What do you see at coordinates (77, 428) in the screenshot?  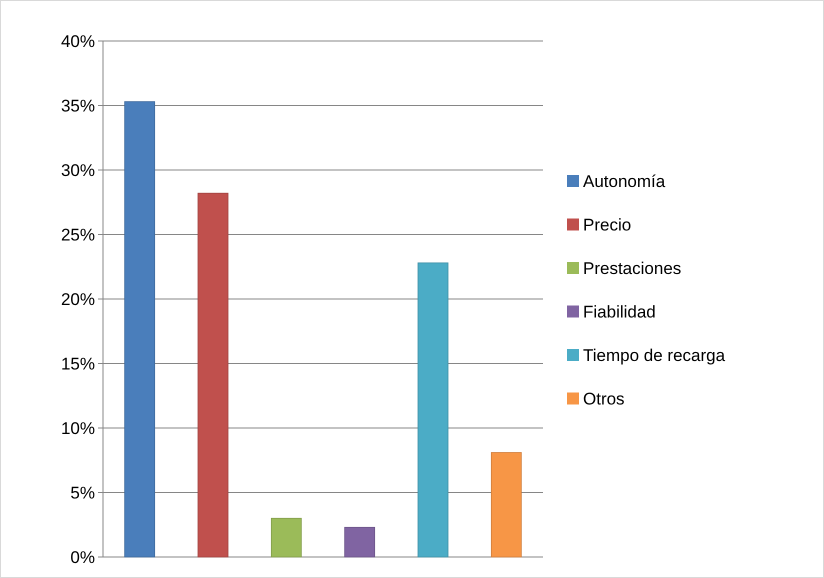 I see `y-tick-label: 10%` at bounding box center [77, 428].